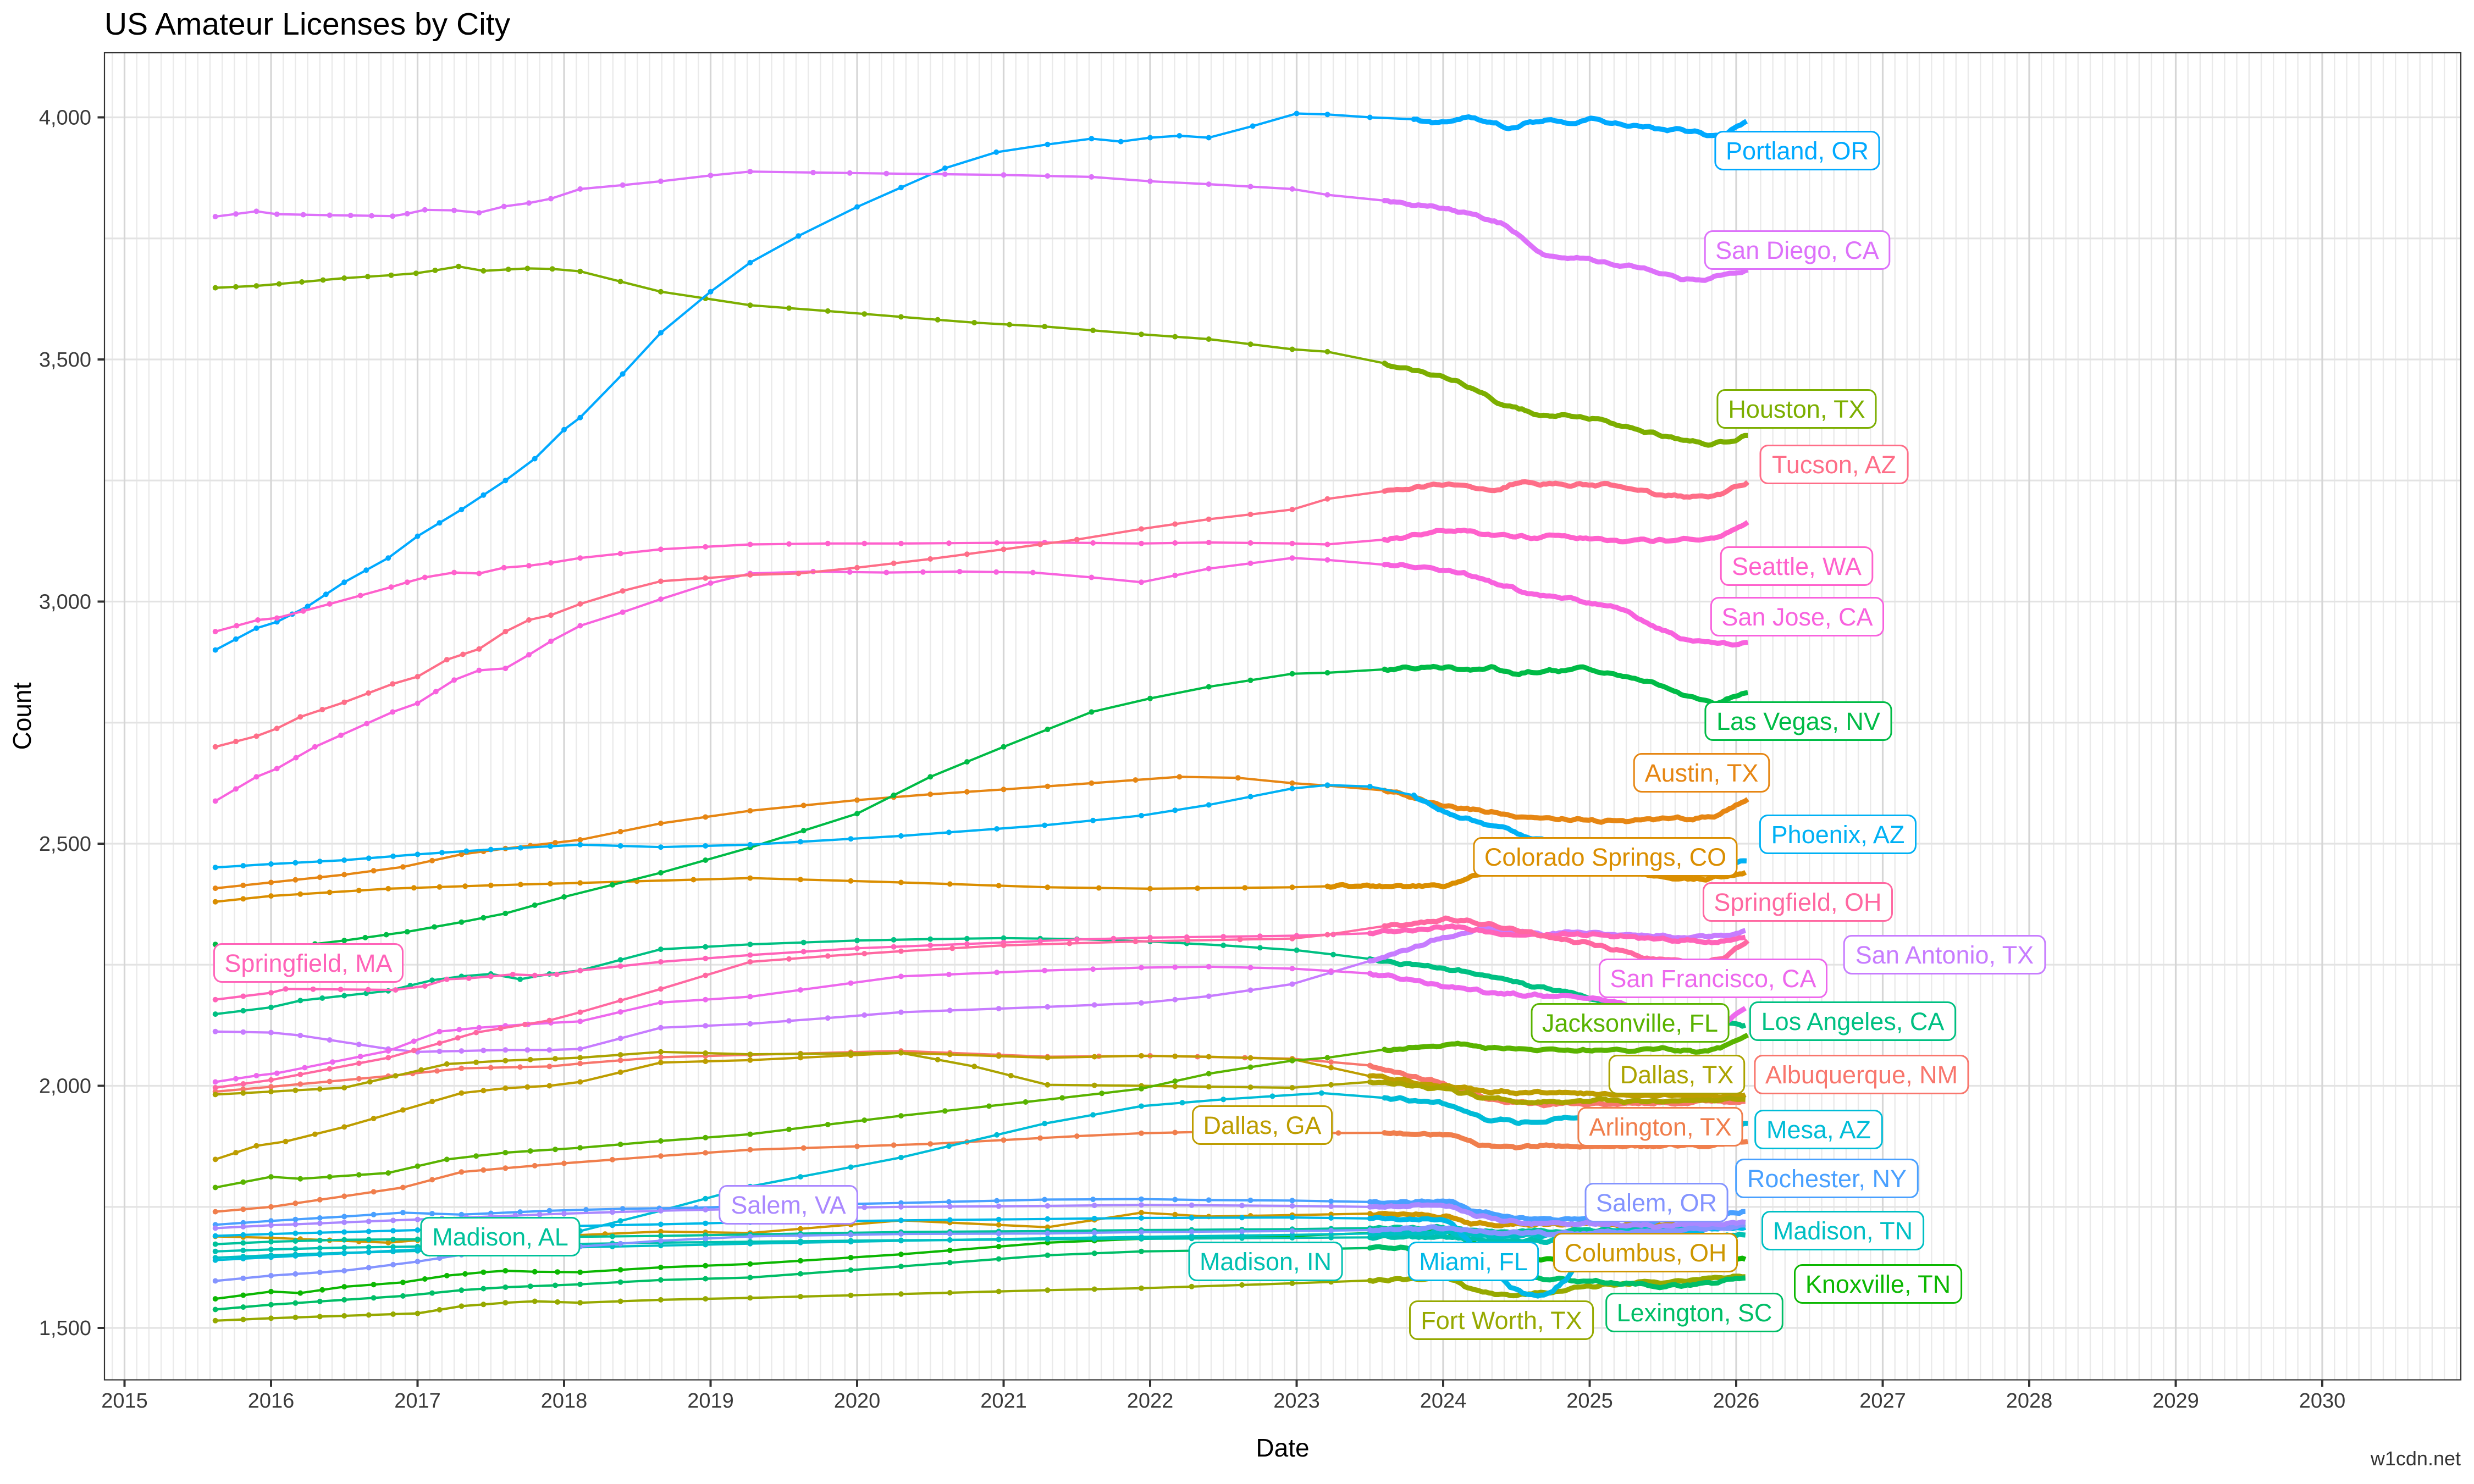 This screenshot has width=2474, height=1484. What do you see at coordinates (1605, 857) in the screenshot?
I see `svg-text: Colorado Springs, CO` at bounding box center [1605, 857].